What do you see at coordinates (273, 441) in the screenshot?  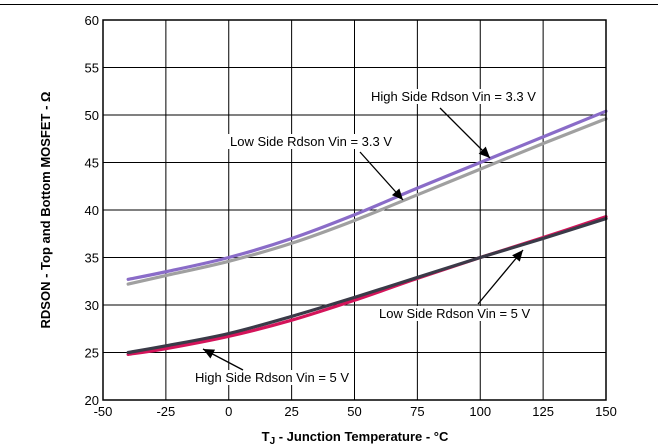 I see `x-axis-label-subscript: J` at bounding box center [273, 441].